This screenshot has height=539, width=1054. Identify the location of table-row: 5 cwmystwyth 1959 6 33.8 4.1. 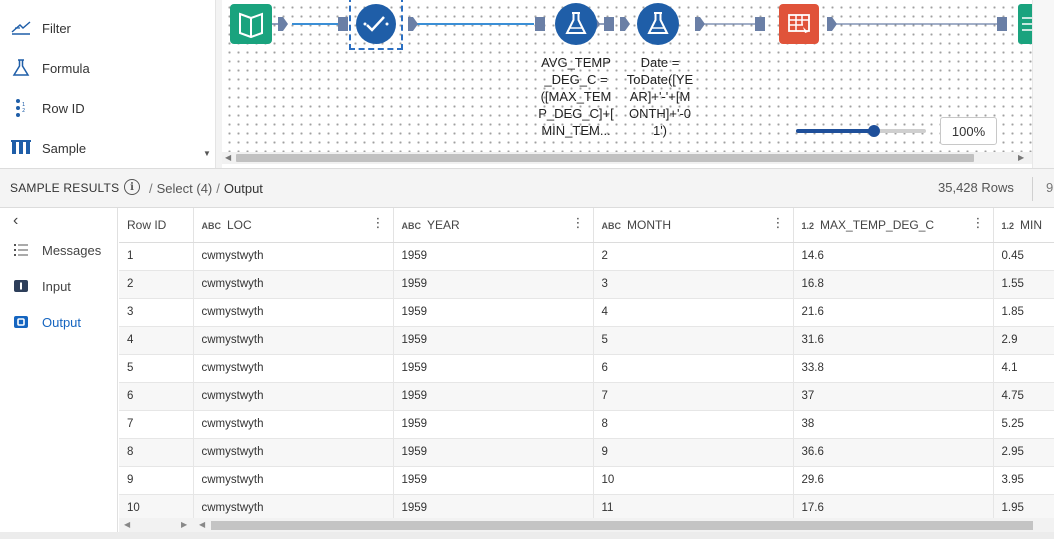
(586, 368).